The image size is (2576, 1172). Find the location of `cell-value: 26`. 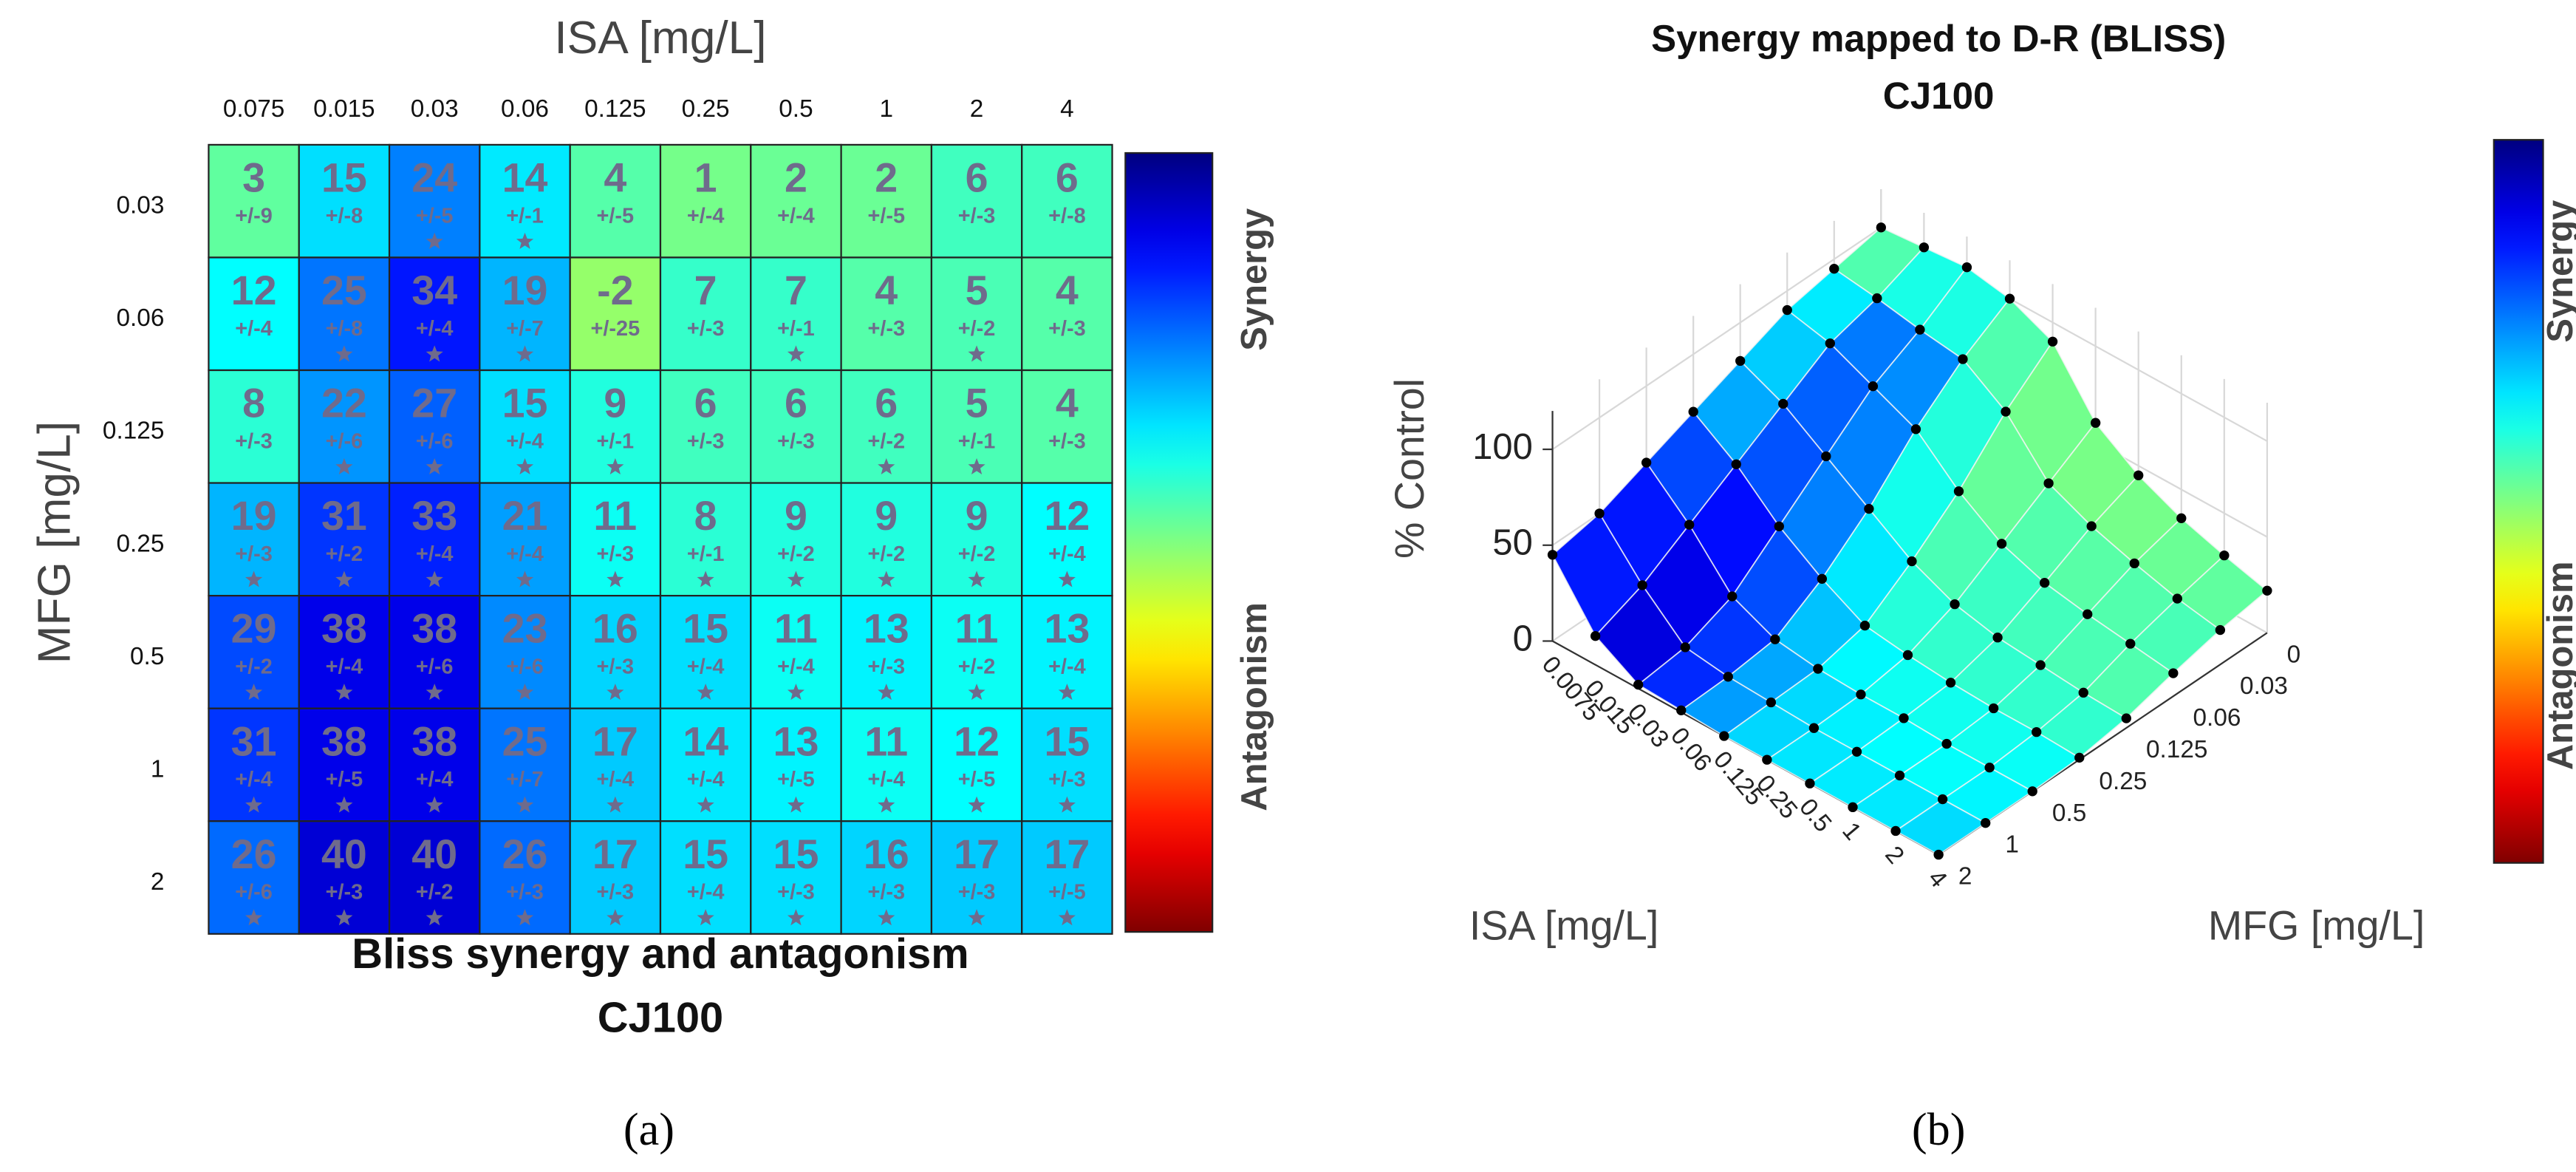

cell-value: 26 is located at coordinates (525, 854).